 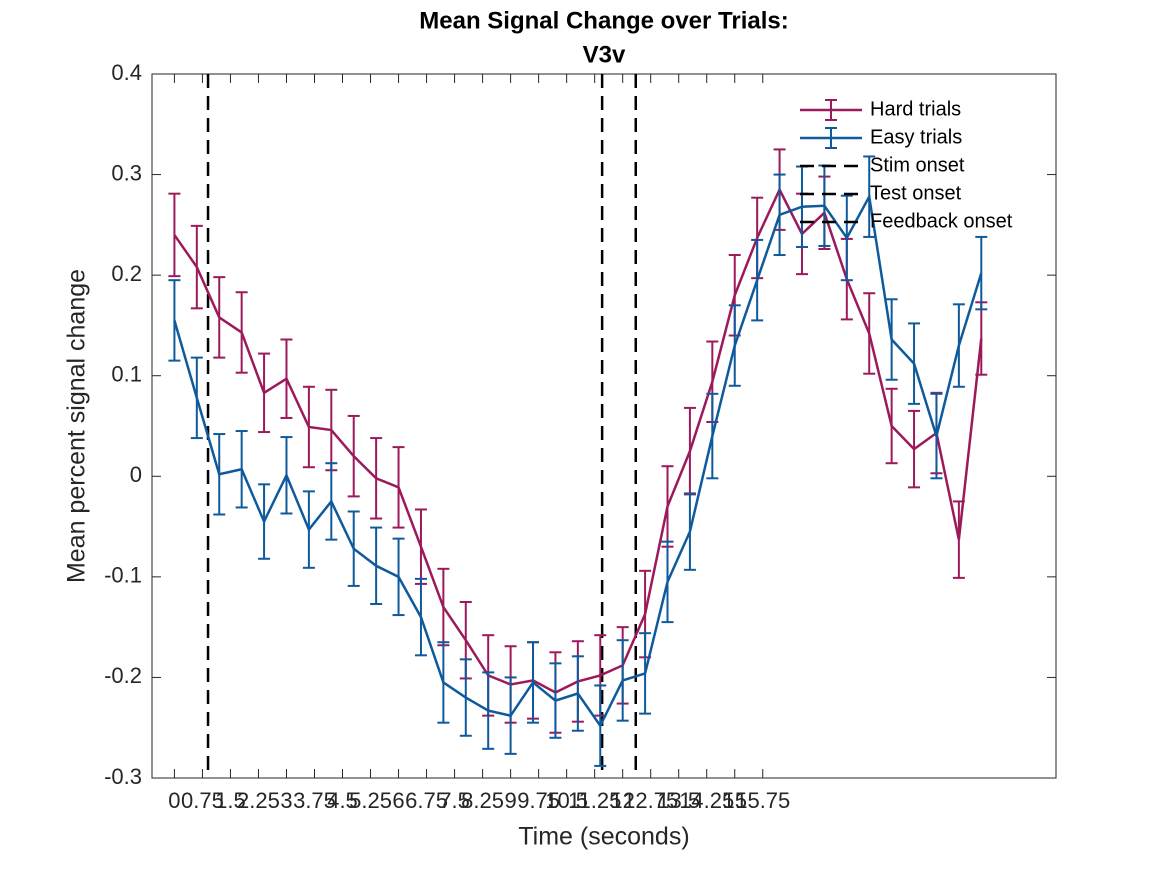 What do you see at coordinates (126, 273) in the screenshot?
I see `y-tick-label: 0.2` at bounding box center [126, 273].